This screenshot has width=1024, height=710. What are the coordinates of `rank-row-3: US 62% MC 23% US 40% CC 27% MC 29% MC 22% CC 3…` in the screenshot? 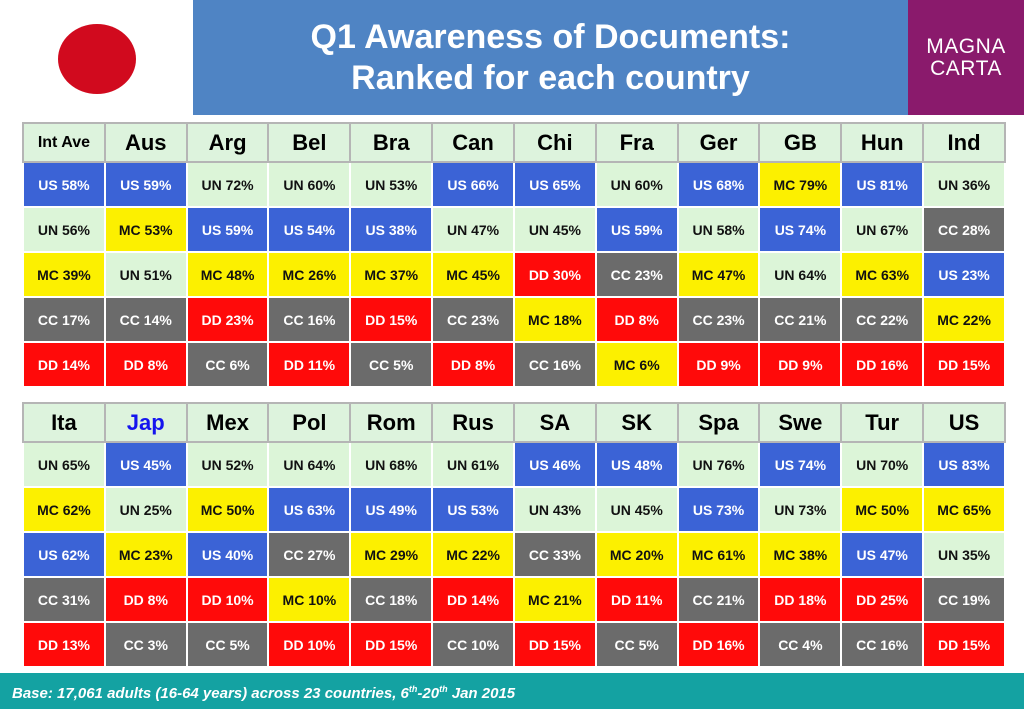 It's located at (514, 554).